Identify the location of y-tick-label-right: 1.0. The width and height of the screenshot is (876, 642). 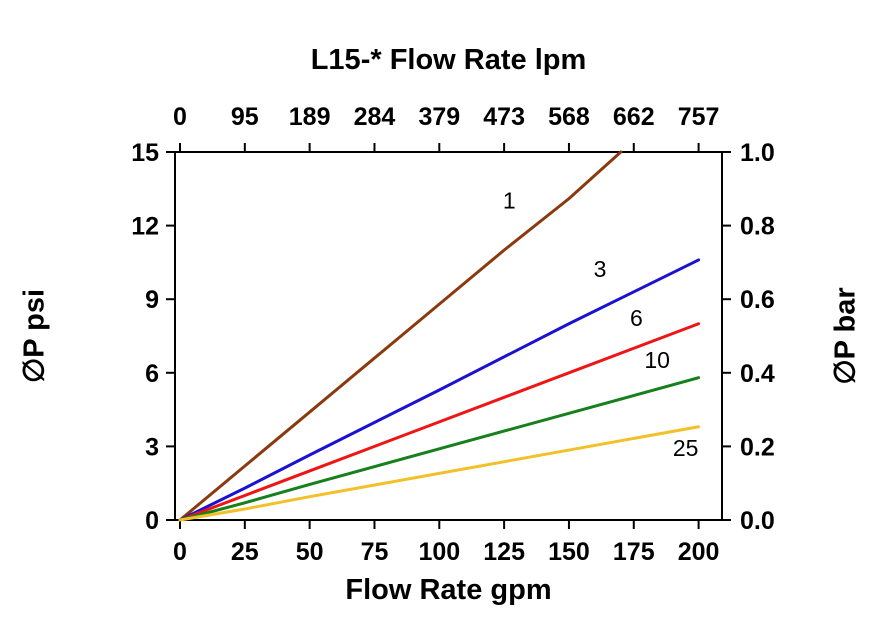
(757, 153).